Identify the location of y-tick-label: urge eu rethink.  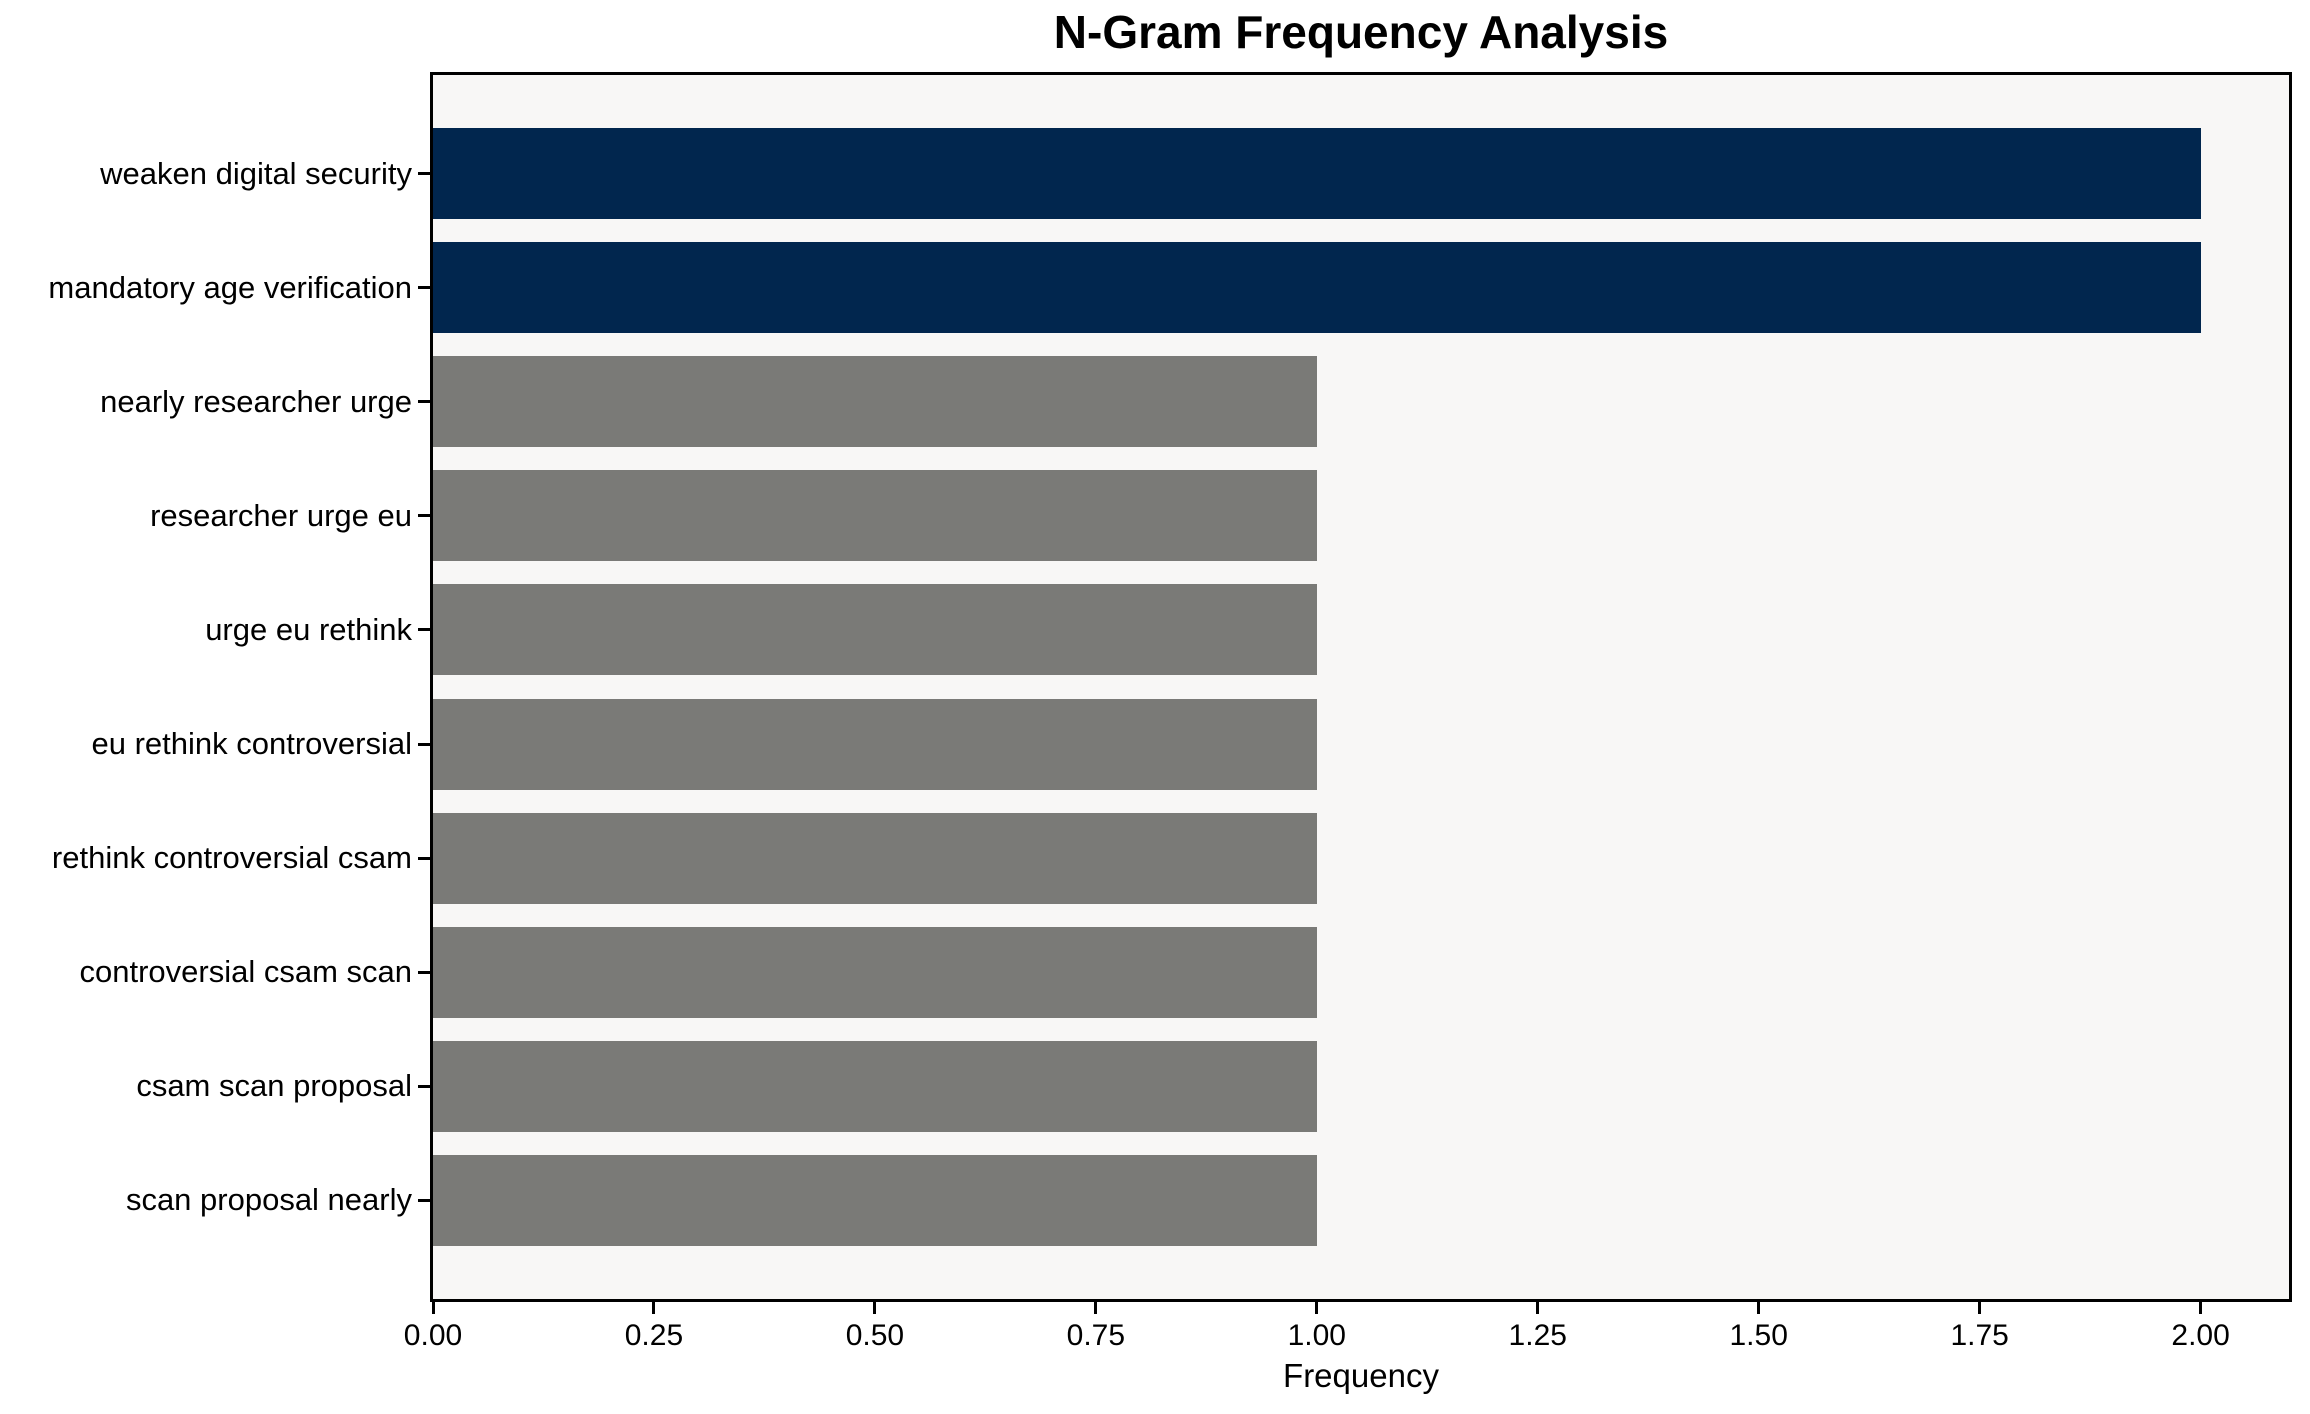
(308, 629).